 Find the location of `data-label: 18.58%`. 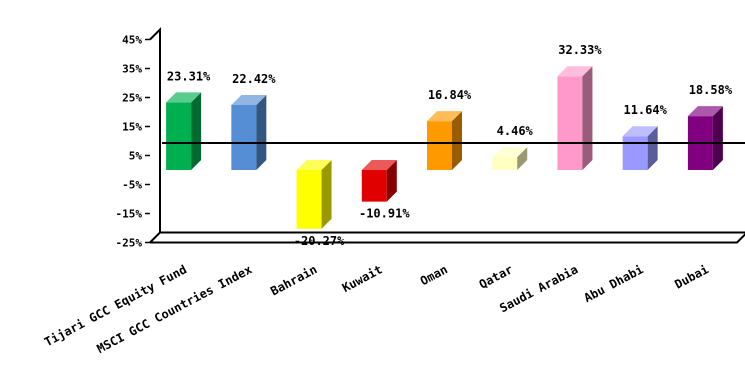

data-label: 18.58% is located at coordinates (711, 90).